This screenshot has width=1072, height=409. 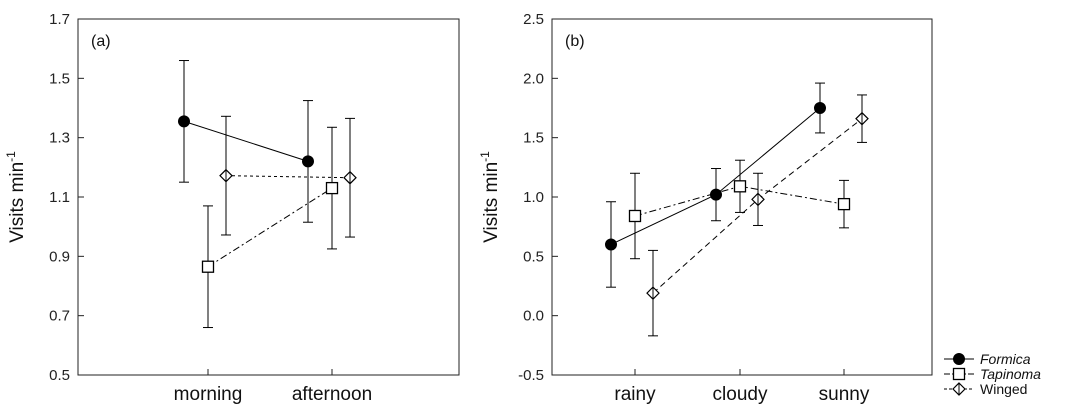 I want to click on legend-item-tapinoma: Tapinoma, so click(x=992, y=374).